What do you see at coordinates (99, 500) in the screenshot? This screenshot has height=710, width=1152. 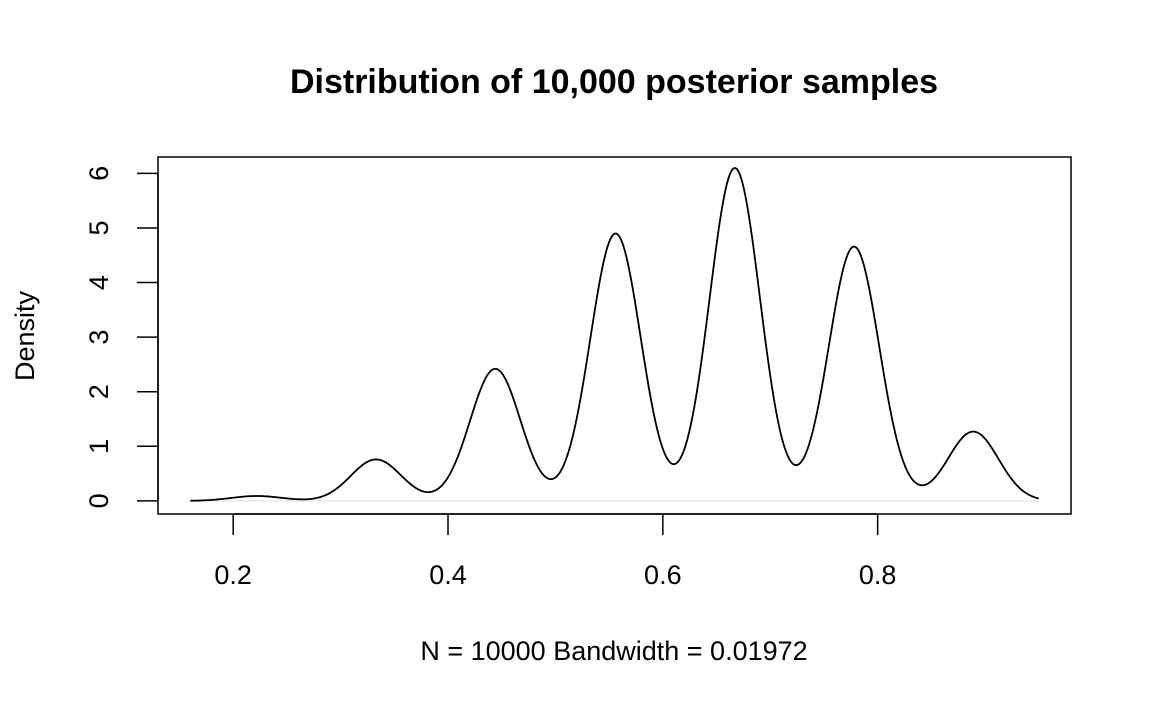 I see `y-tick-label: 0` at bounding box center [99, 500].